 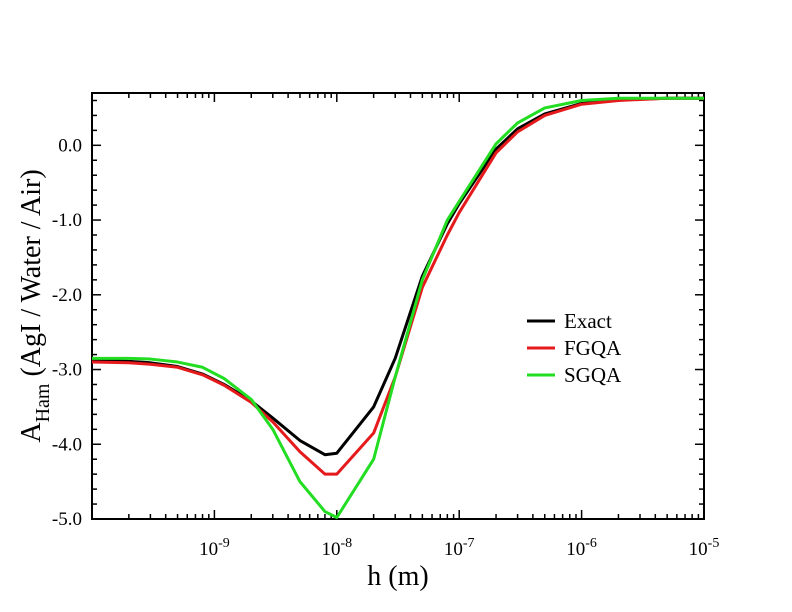 I want to click on x-tick-label-exponent: -5, so click(x=714, y=543).